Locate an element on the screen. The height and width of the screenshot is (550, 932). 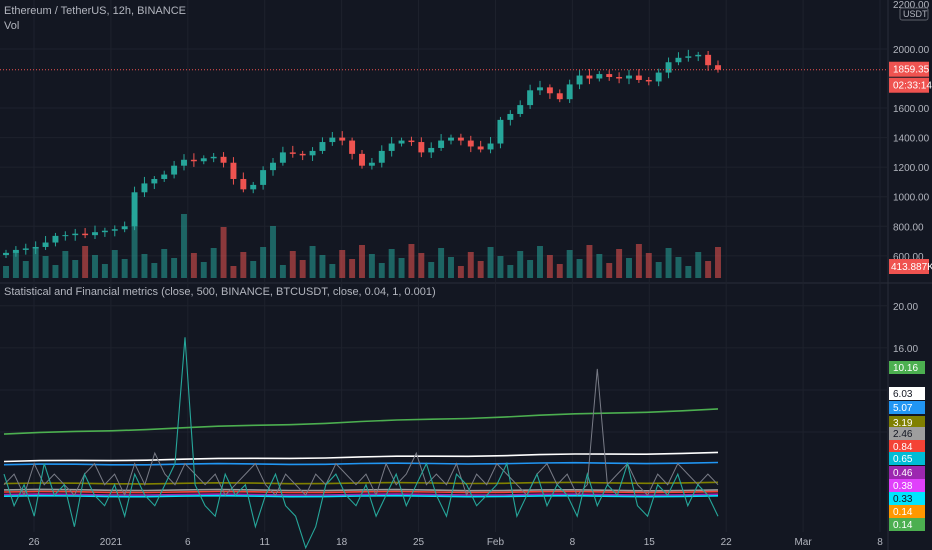
symbol-title: Ethereum / TetherUS, 12h, BINANCE is located at coordinates (95, 11).